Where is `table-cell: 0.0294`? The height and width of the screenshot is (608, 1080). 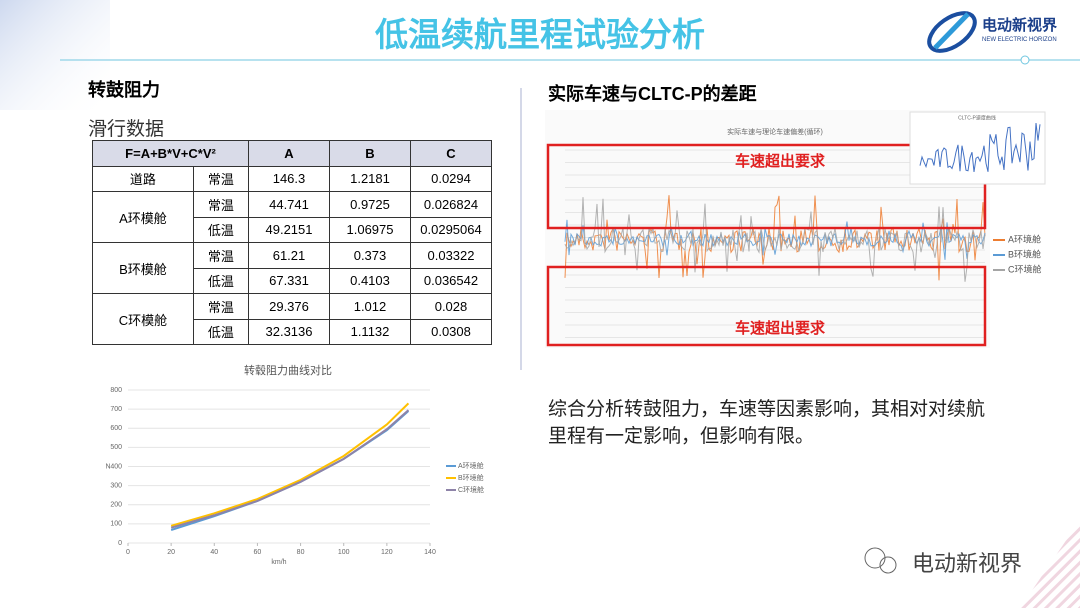
table-cell: 0.0294 is located at coordinates (451, 178).